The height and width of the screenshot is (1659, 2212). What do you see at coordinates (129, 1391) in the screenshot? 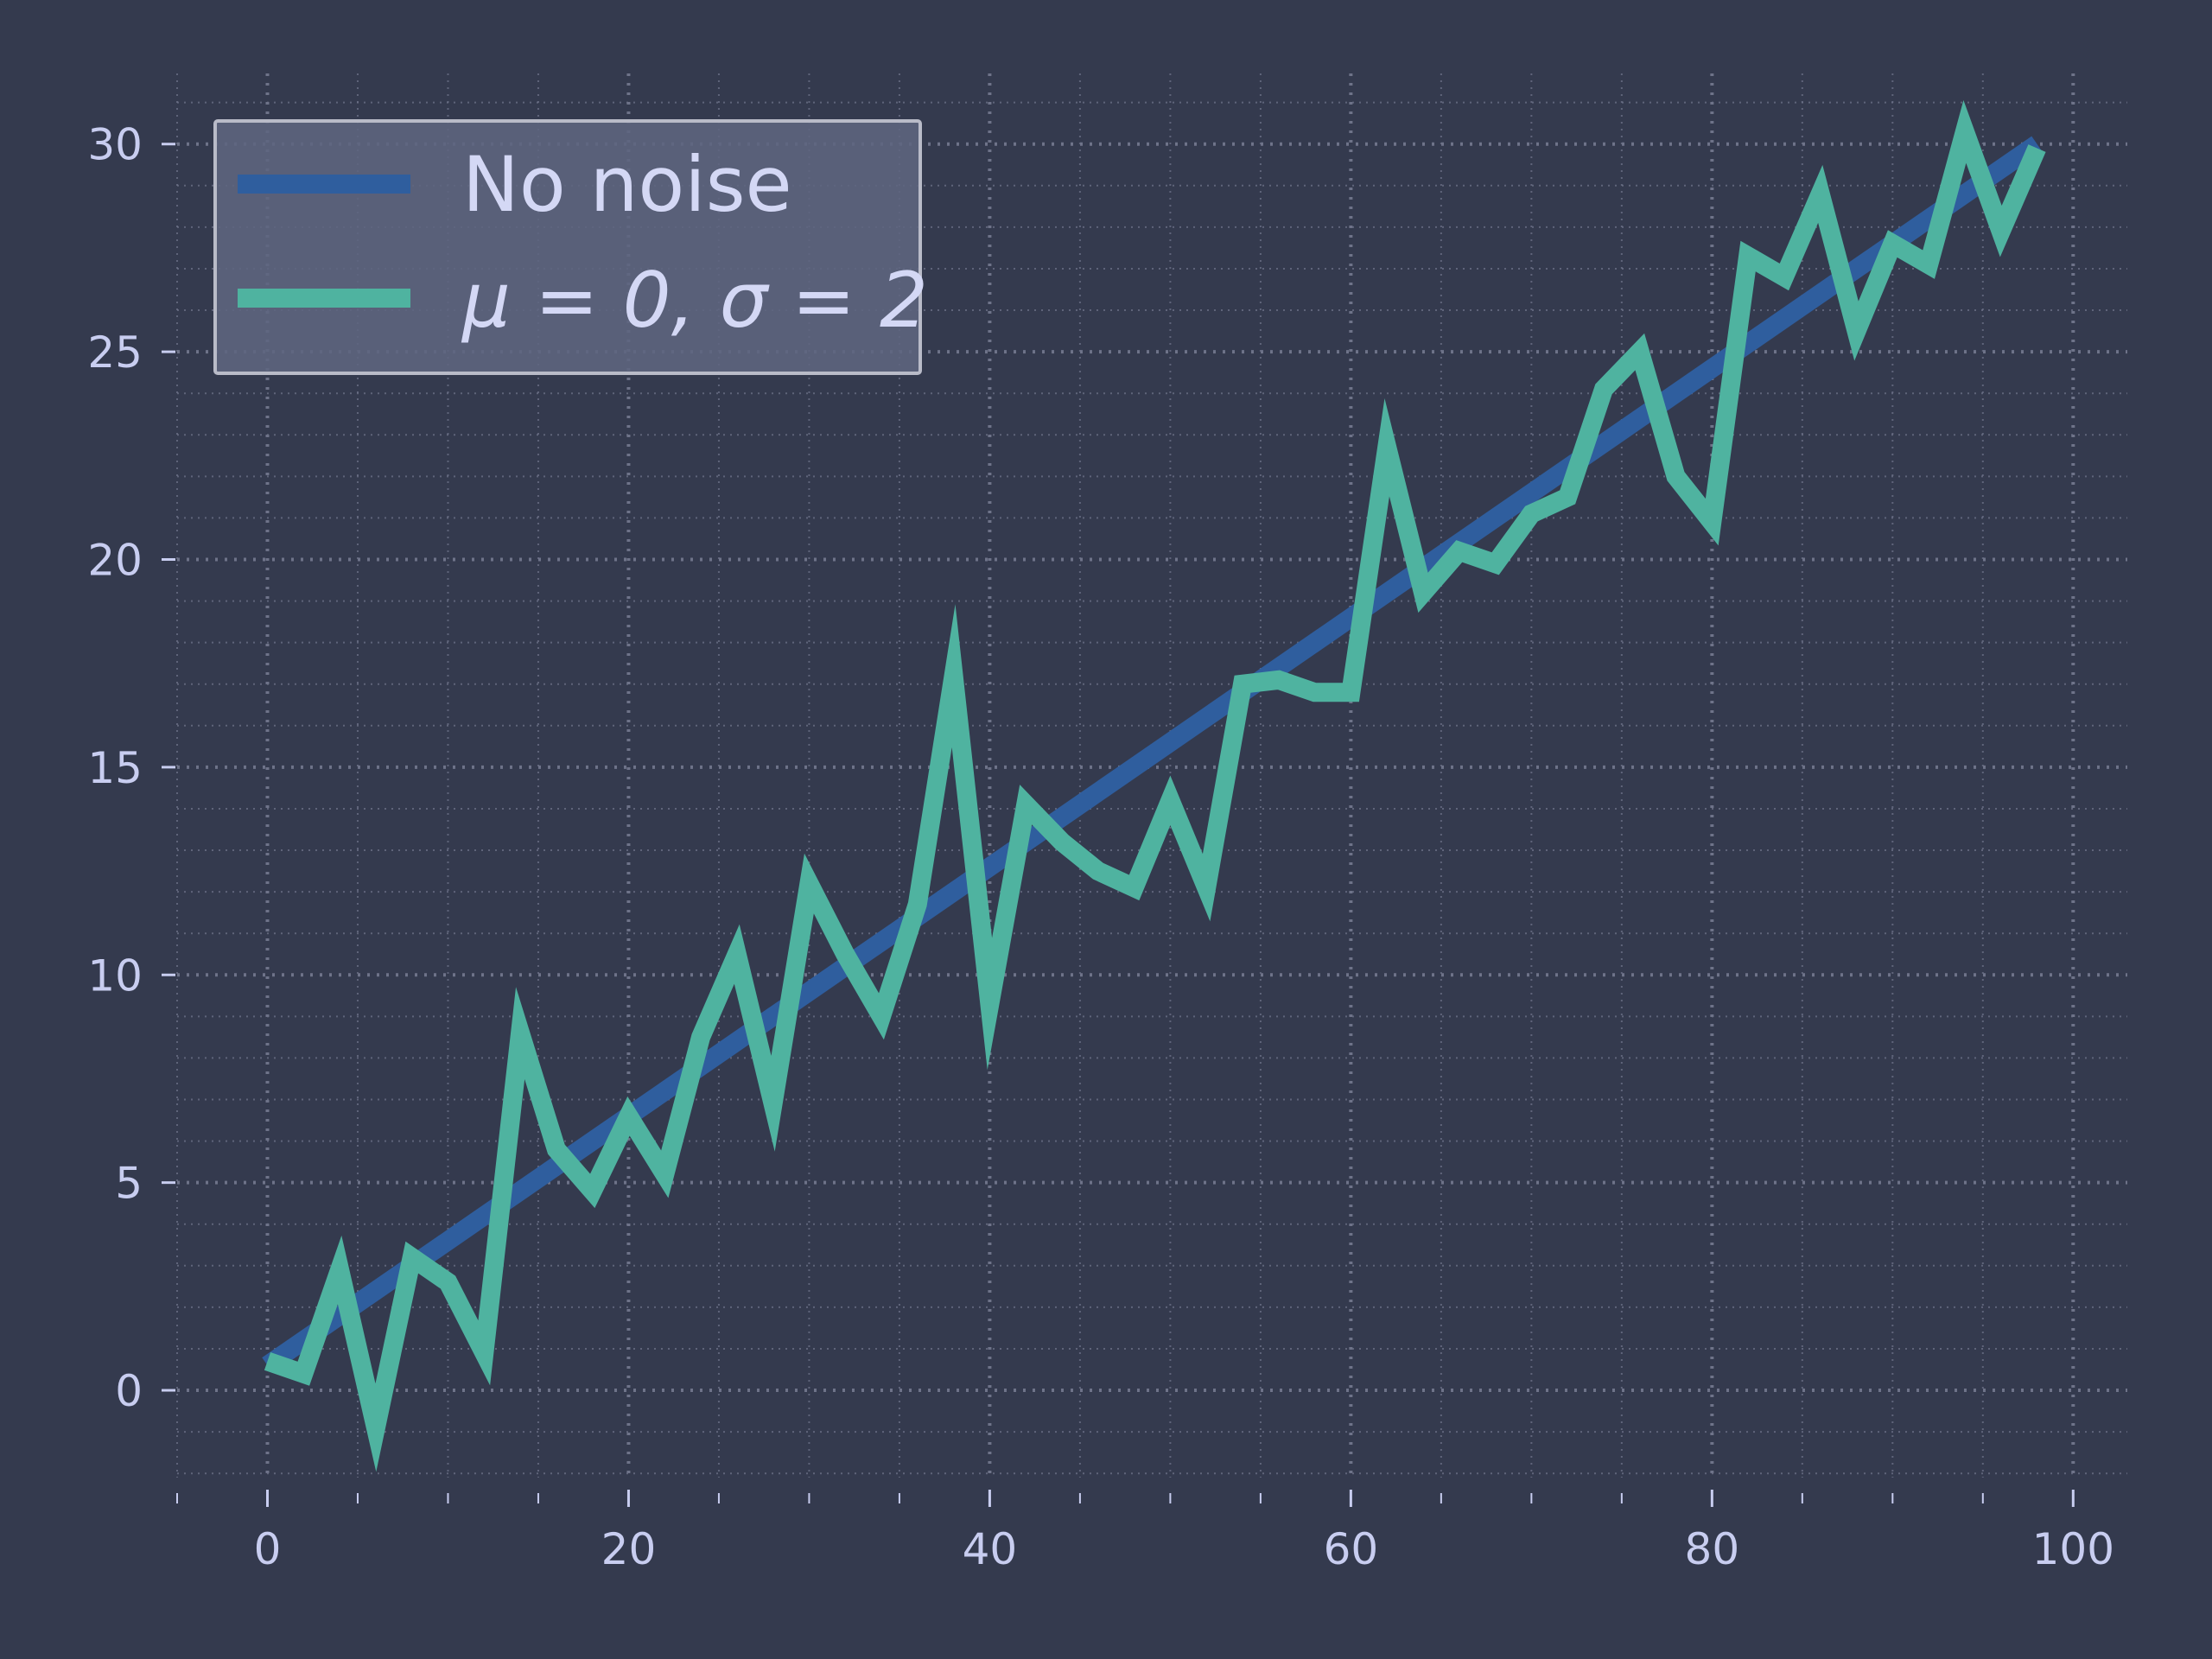
I see `y-tick-label: 0` at bounding box center [129, 1391].